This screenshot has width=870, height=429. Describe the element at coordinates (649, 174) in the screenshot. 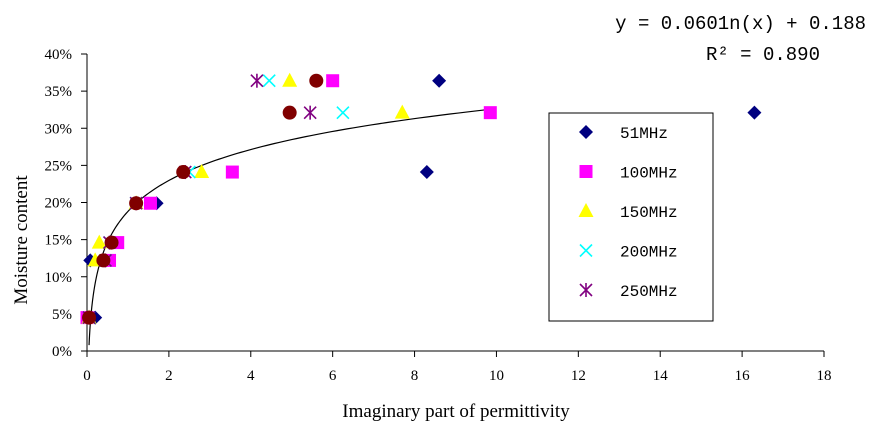

I see `legend-label: 100MHz` at that location.